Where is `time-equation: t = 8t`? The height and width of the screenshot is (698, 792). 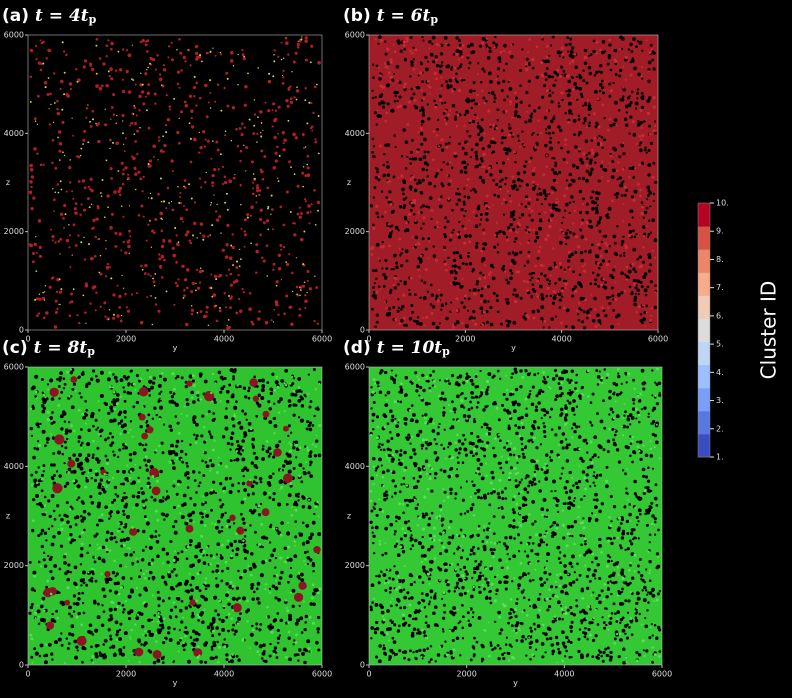
time-equation: t = 8t is located at coordinates (61, 348).